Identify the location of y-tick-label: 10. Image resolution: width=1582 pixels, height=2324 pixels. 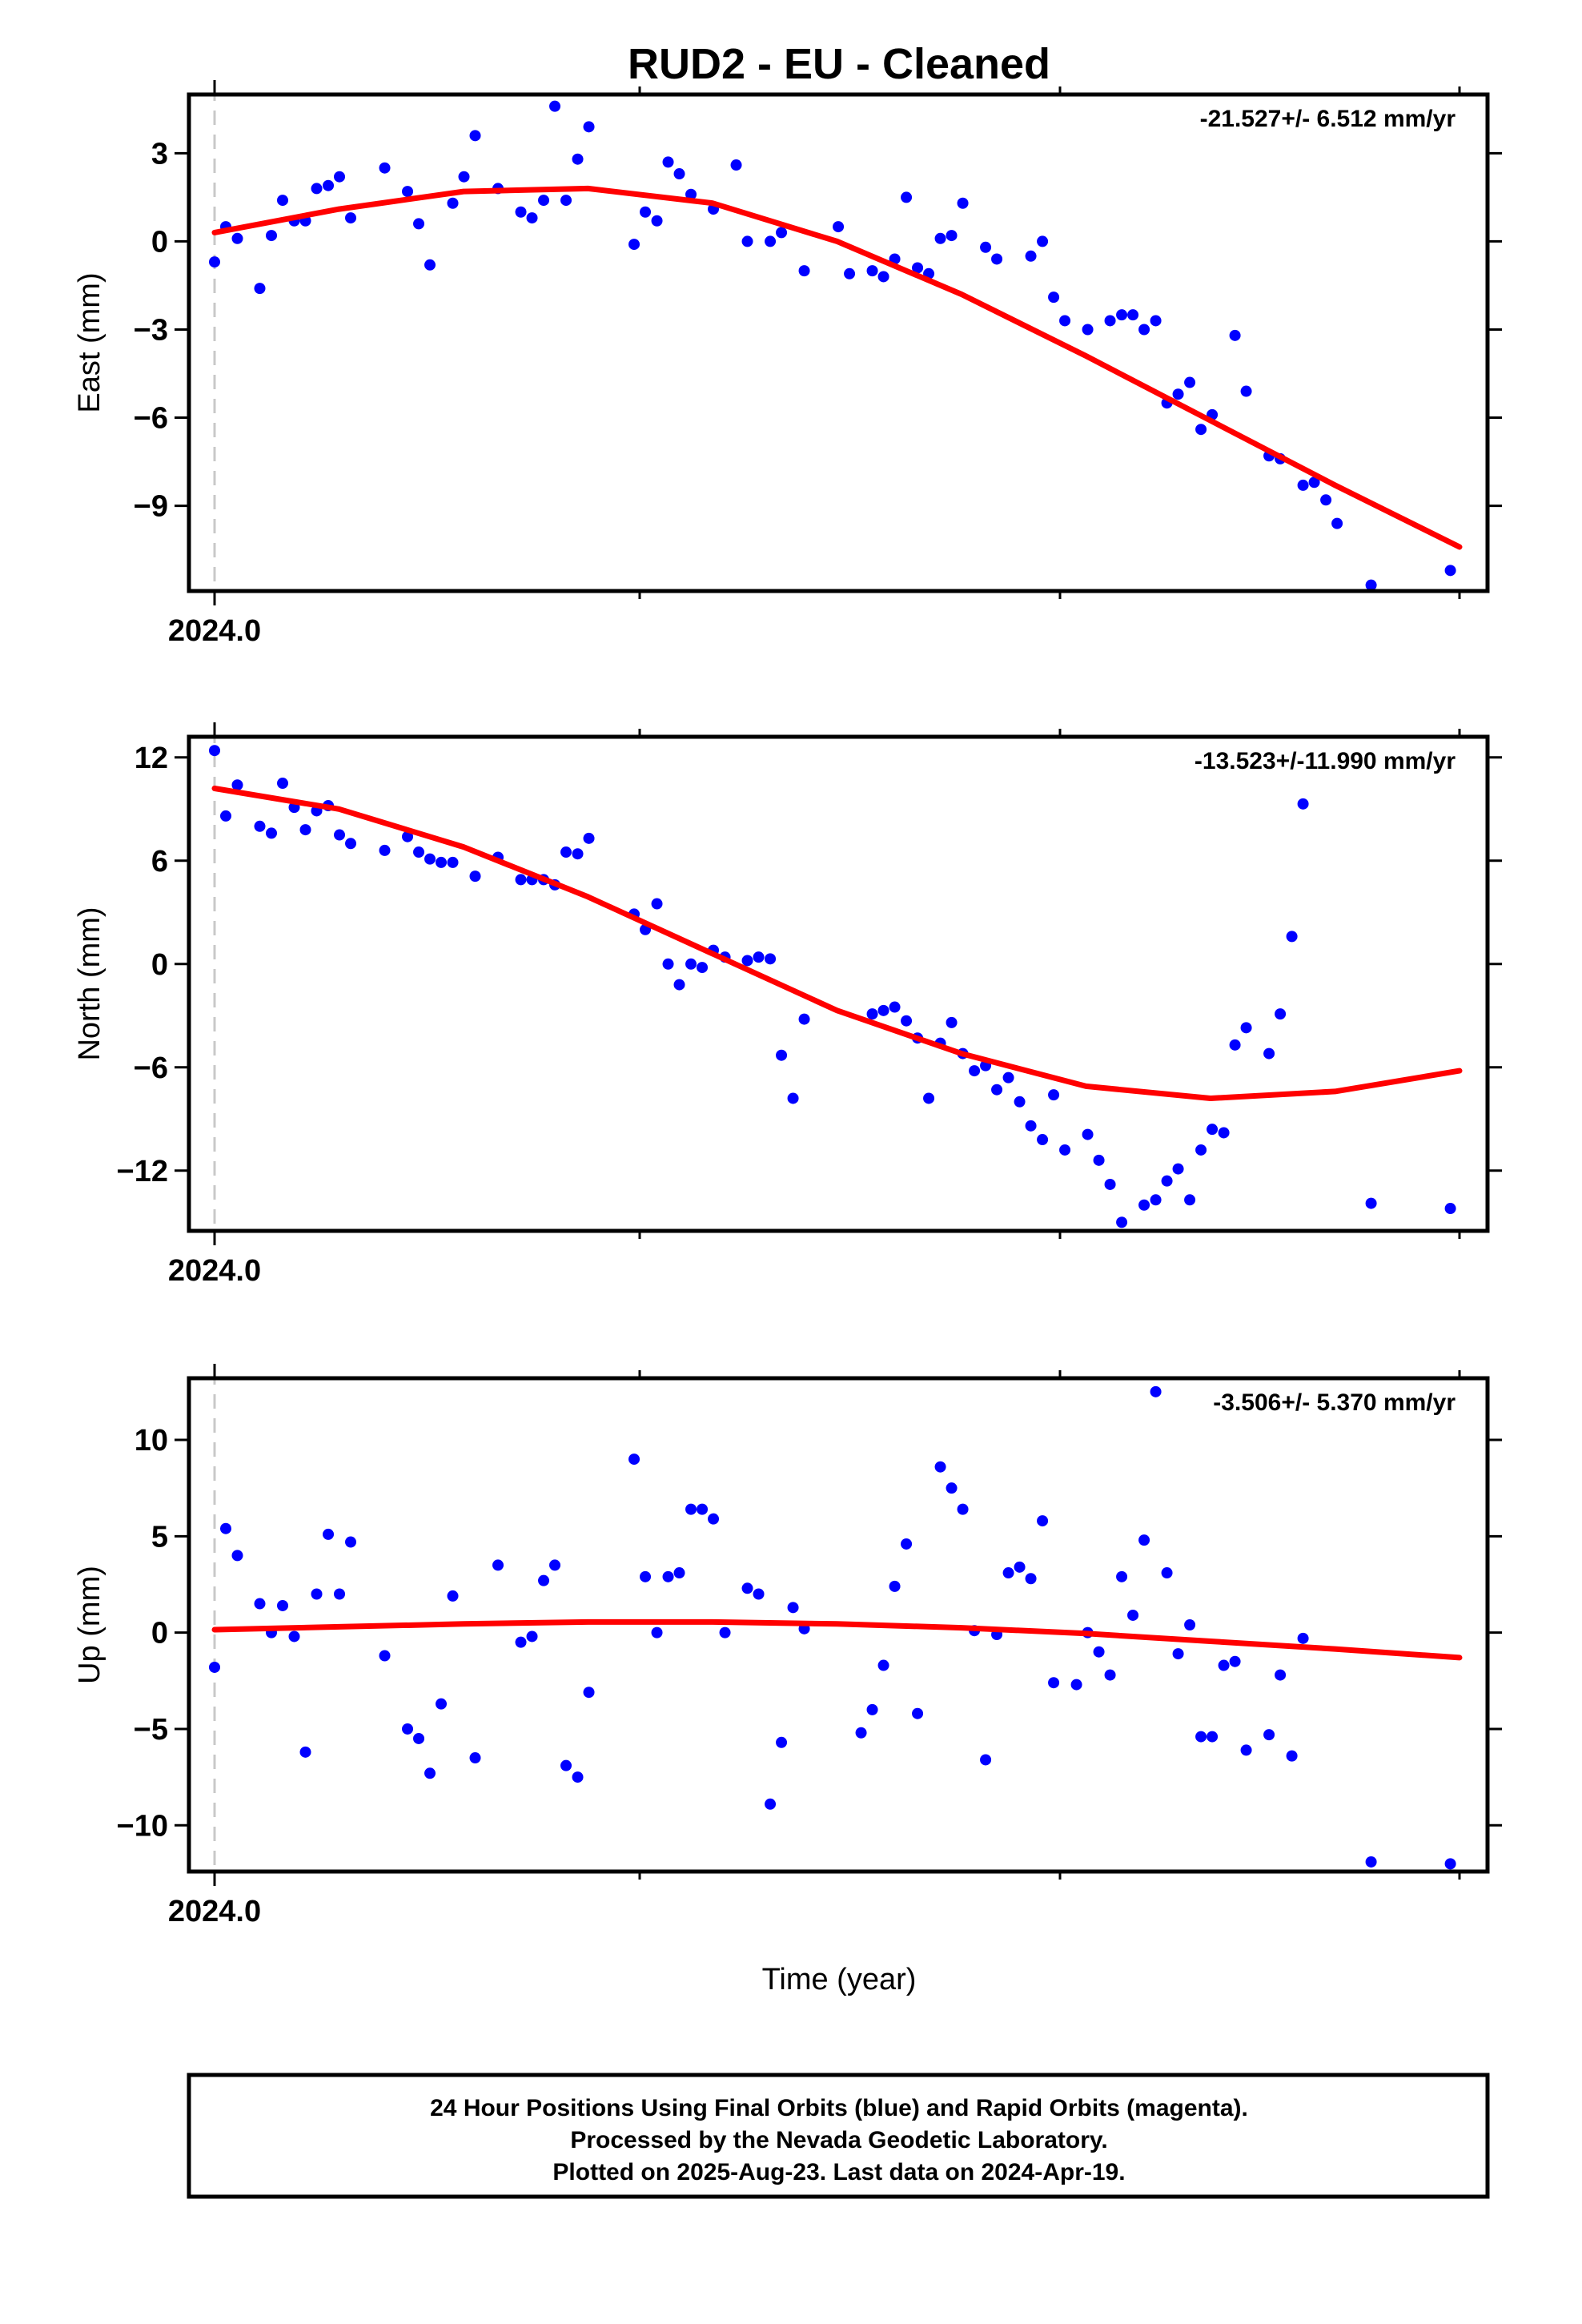
(151, 1441).